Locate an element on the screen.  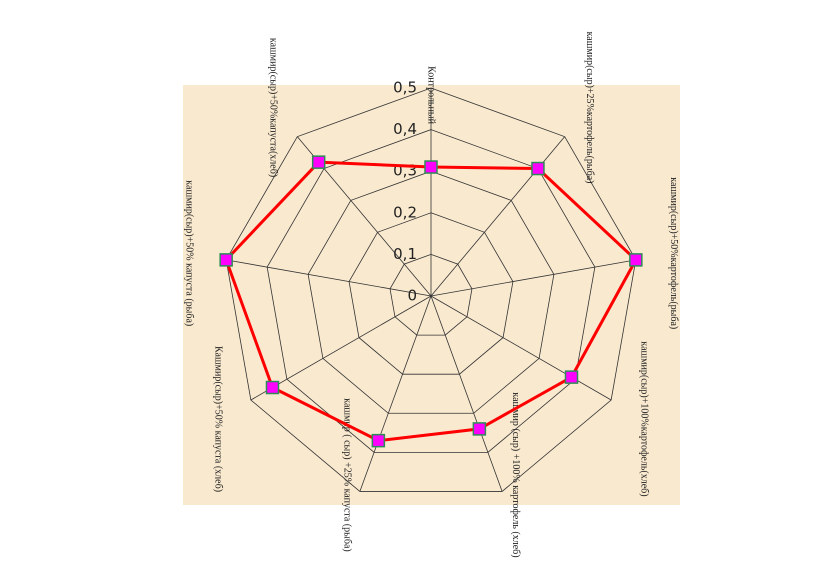
y-tick-label: 0,5 is located at coordinates (405, 88).